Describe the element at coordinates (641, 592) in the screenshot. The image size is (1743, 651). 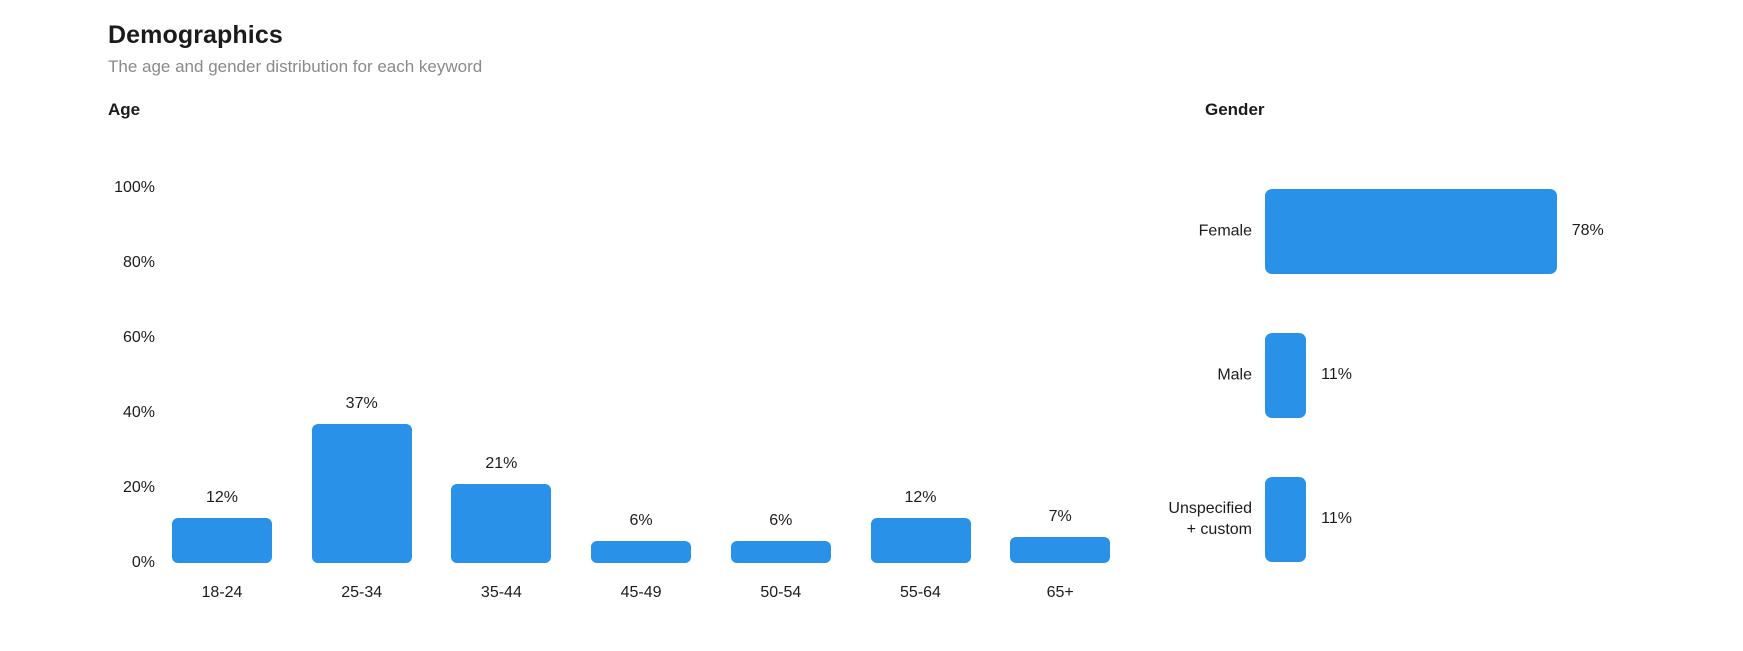
I see `age-x-label-45-49: 45-49` at that location.